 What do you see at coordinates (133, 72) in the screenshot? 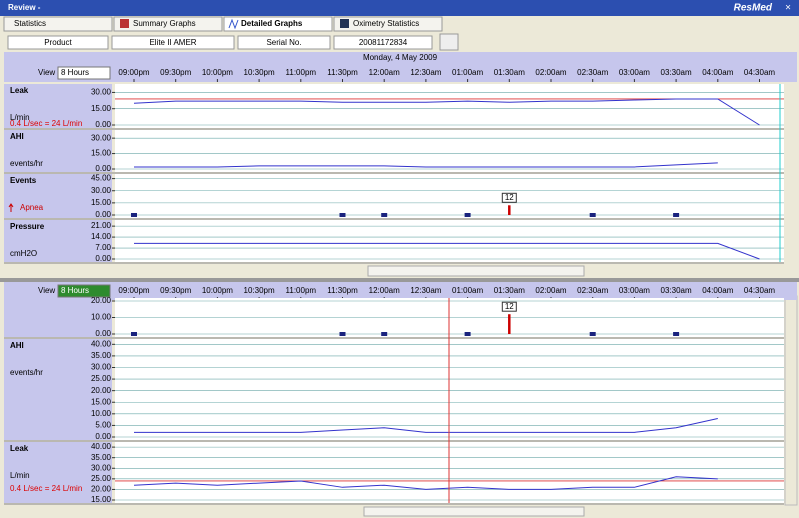
I see `time-label: 09:00pm` at bounding box center [133, 72].